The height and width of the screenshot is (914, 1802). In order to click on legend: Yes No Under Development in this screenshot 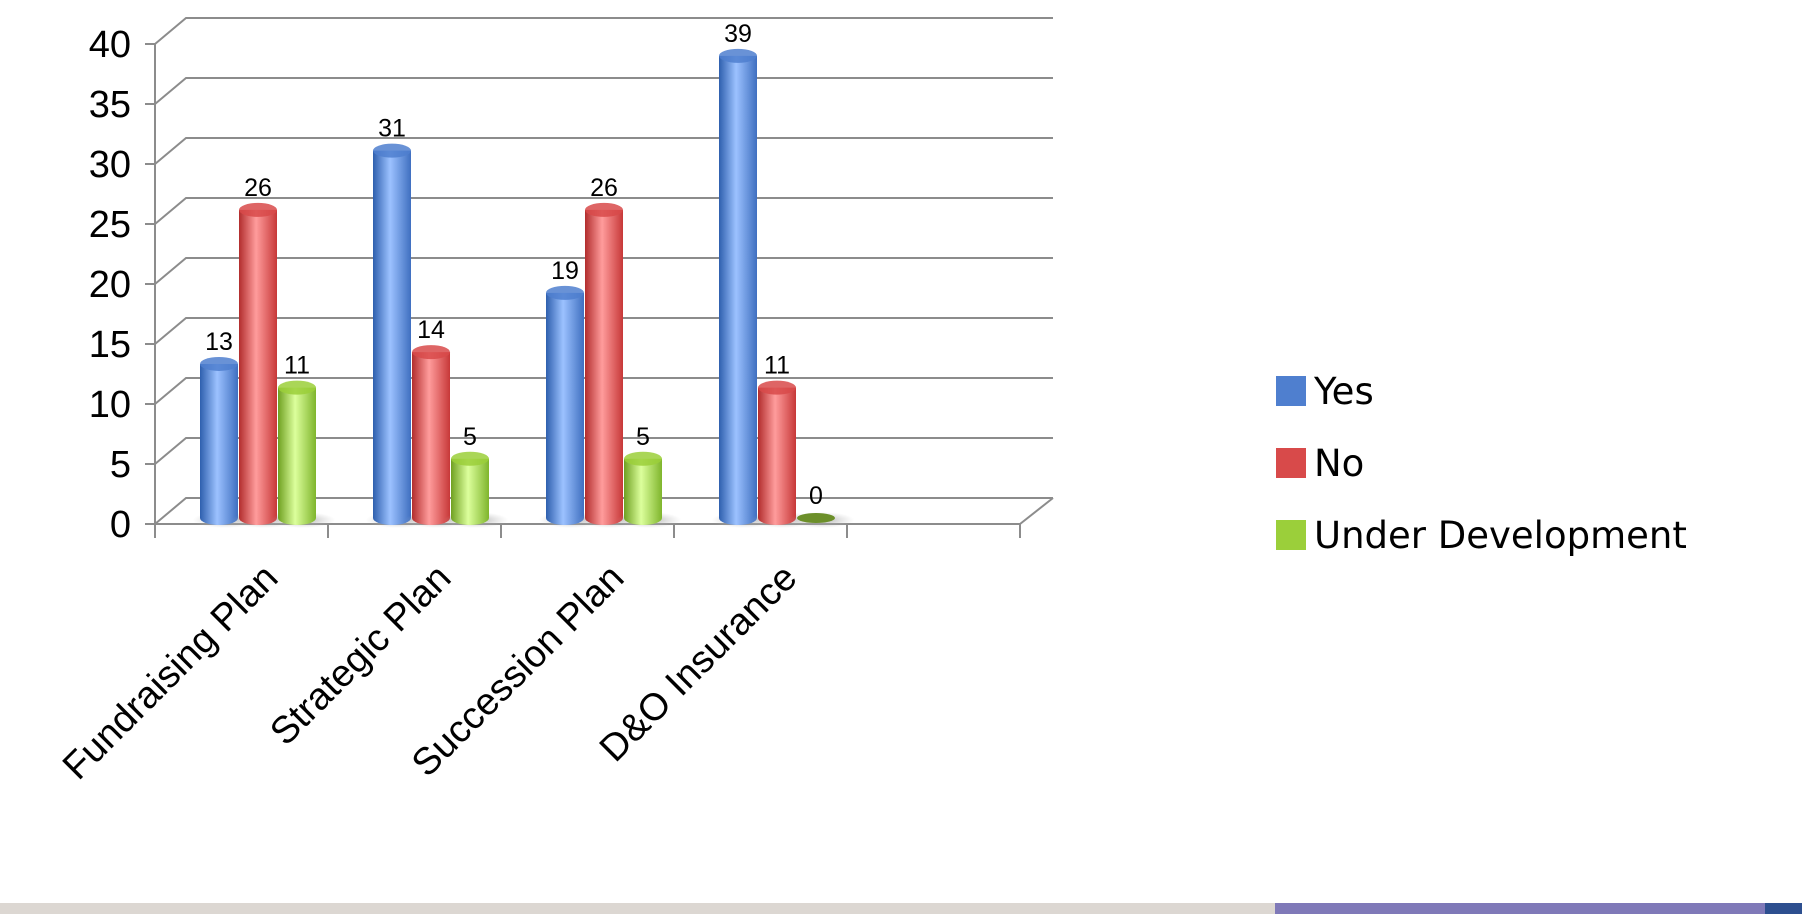, I will do `click(1481, 463)`.